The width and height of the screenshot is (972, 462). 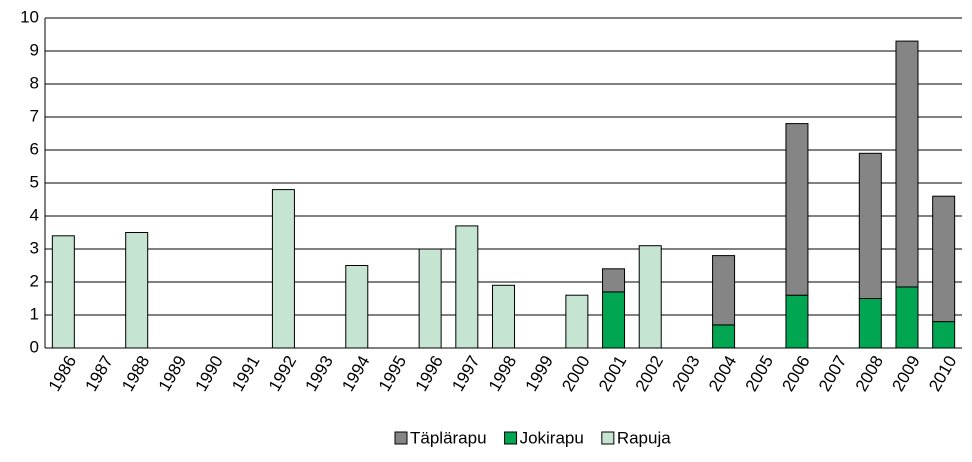 I want to click on x-tick-label: 1988, so click(x=135, y=373).